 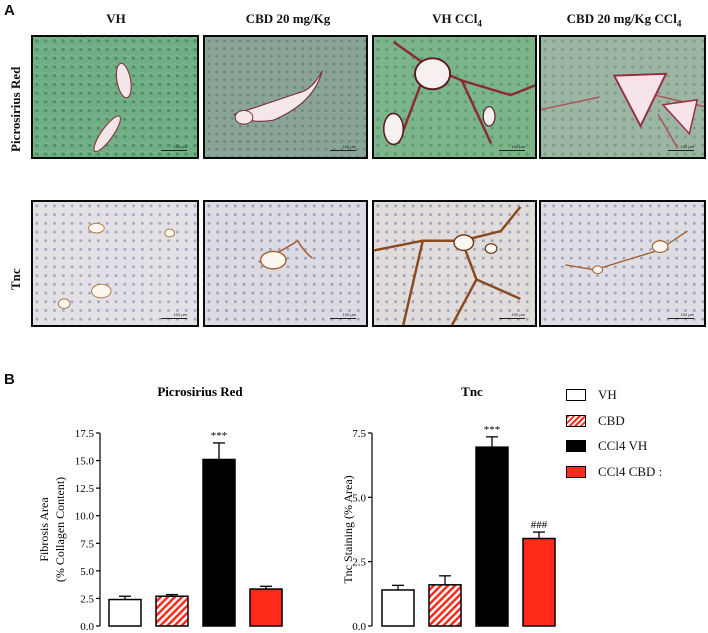 What do you see at coordinates (85, 434) in the screenshot?
I see `y-tick-label-0-7: 17.5` at bounding box center [85, 434].